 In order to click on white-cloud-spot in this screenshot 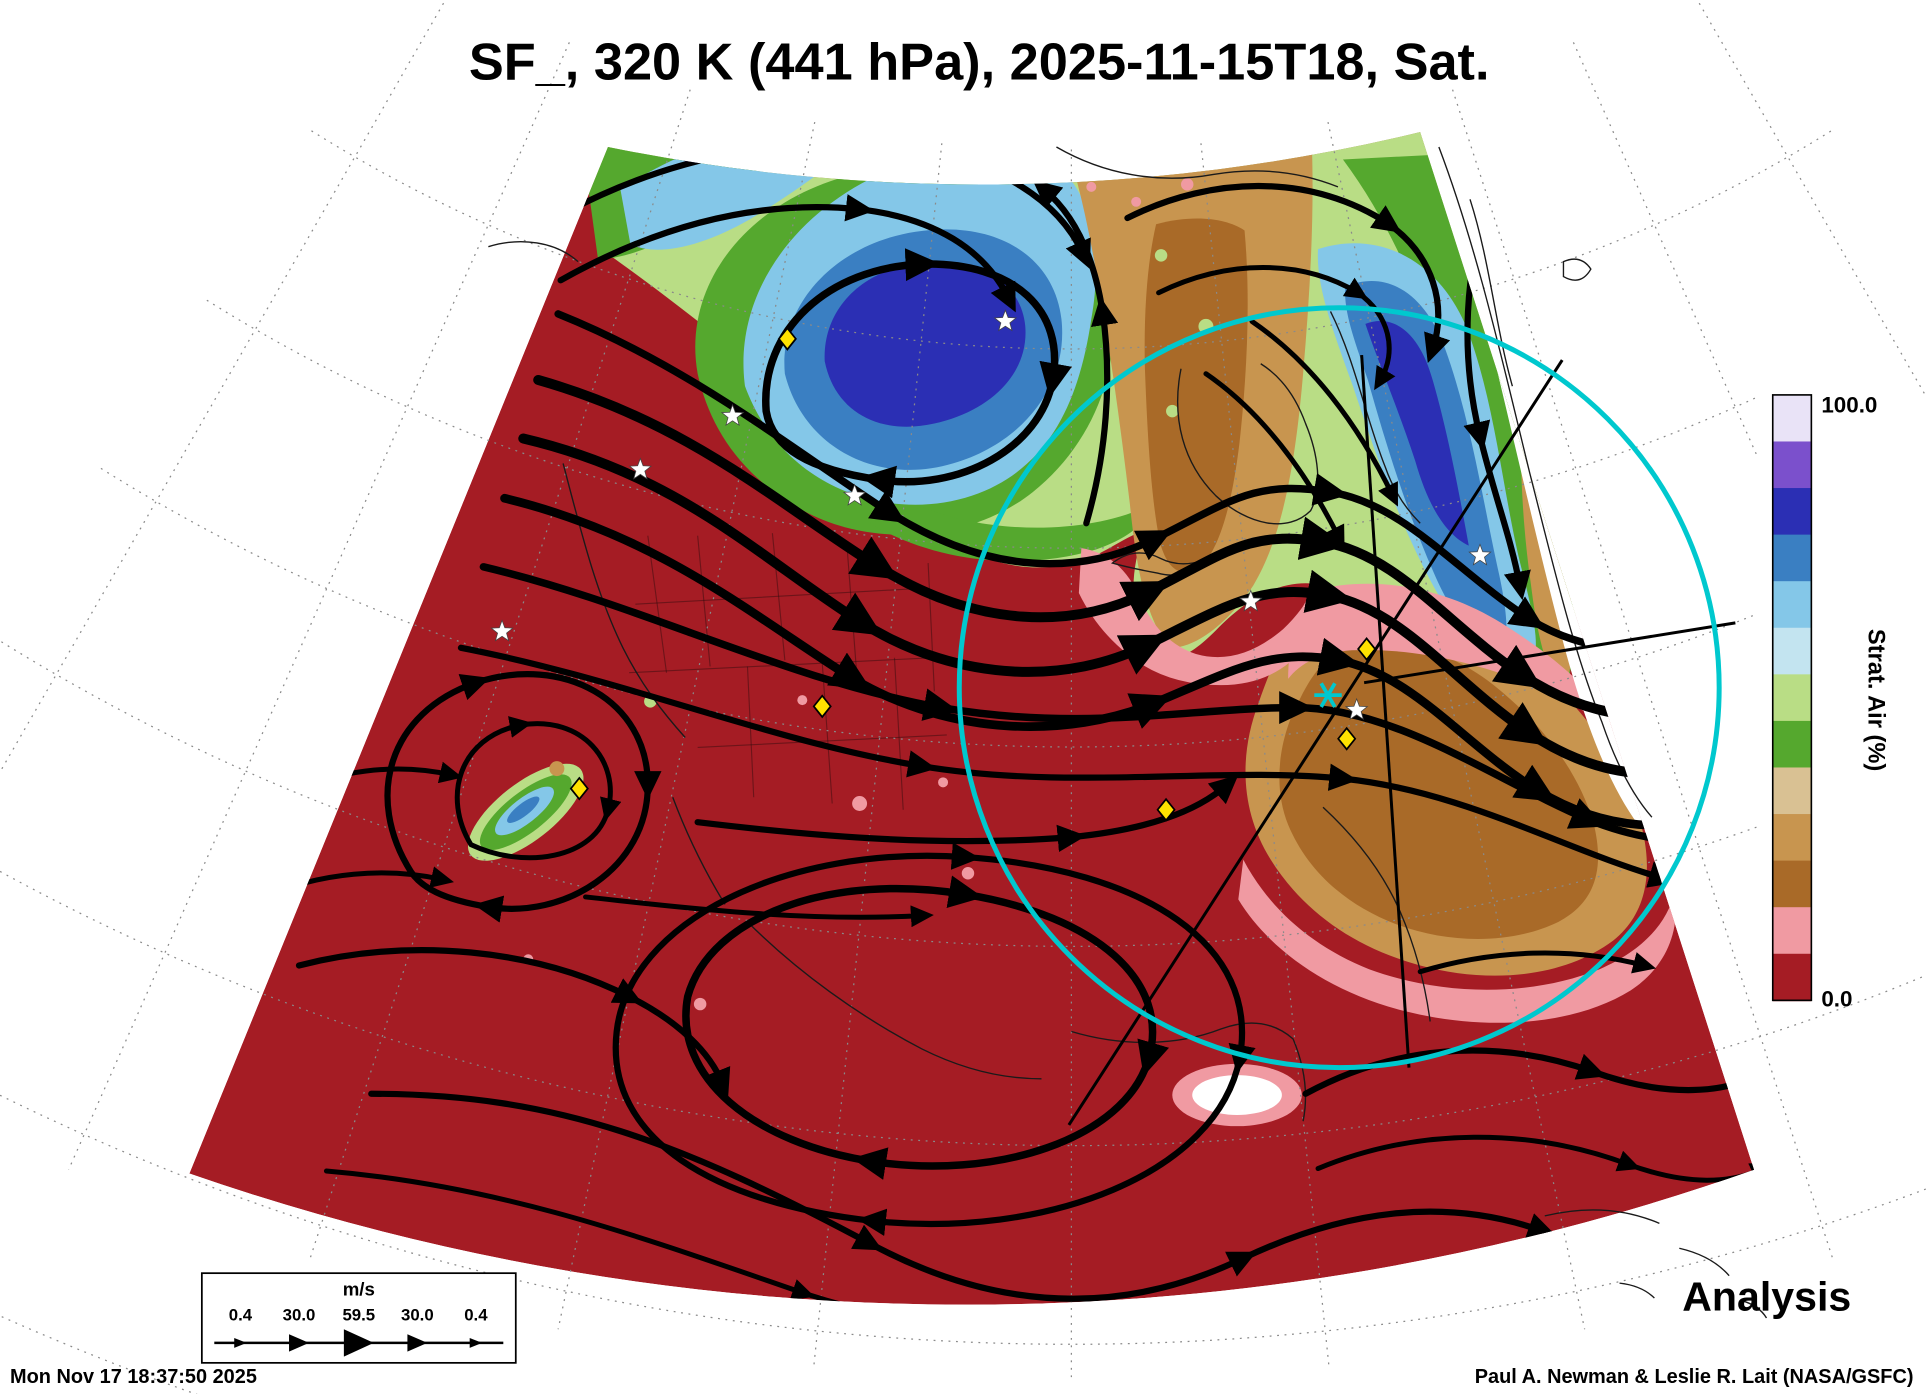, I will do `click(1237, 1095)`.